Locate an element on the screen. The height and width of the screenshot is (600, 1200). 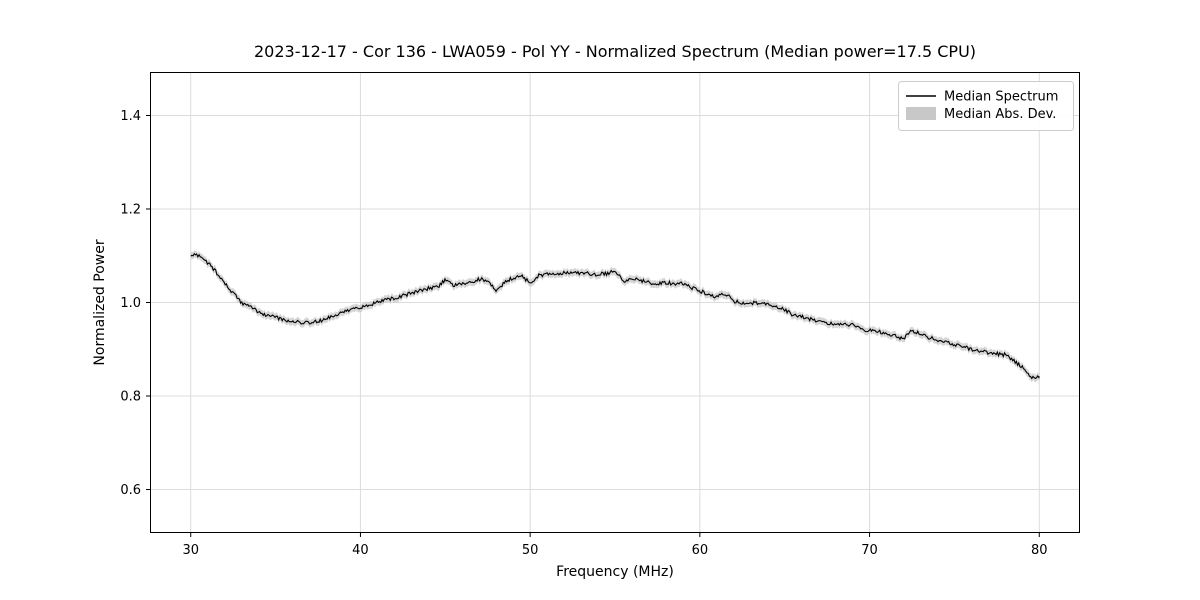
y-tick-label: 1.2 is located at coordinates (130, 209).